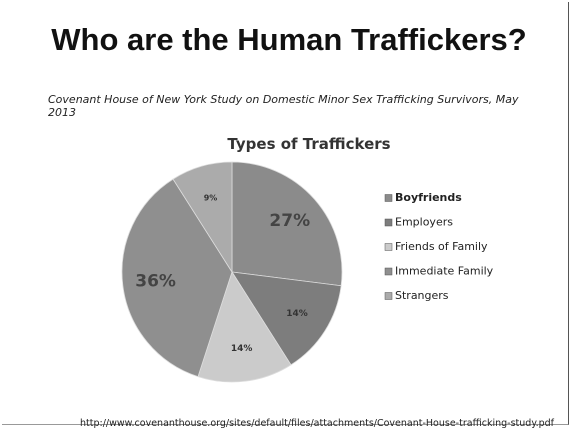 Image resolution: width=578 pixels, height=437 pixels. Describe the element at coordinates (155, 282) in the screenshot. I see `slice-label: 36%` at that location.